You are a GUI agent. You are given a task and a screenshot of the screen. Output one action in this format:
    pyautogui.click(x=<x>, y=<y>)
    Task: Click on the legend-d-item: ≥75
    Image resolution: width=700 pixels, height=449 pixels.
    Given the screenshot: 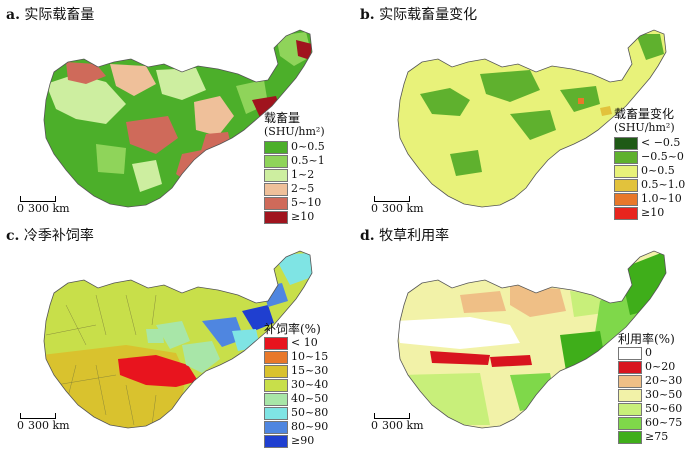 What is the action you would take?
    pyautogui.click(x=650, y=438)
    